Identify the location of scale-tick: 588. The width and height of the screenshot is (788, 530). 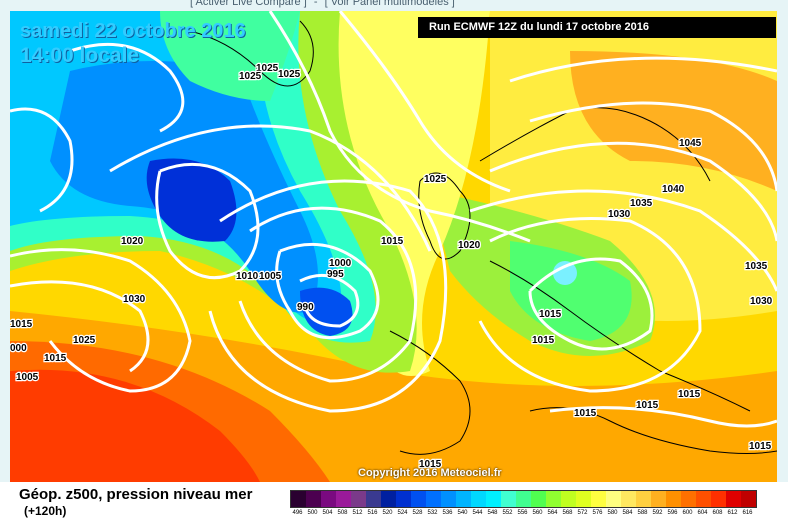
(642, 513).